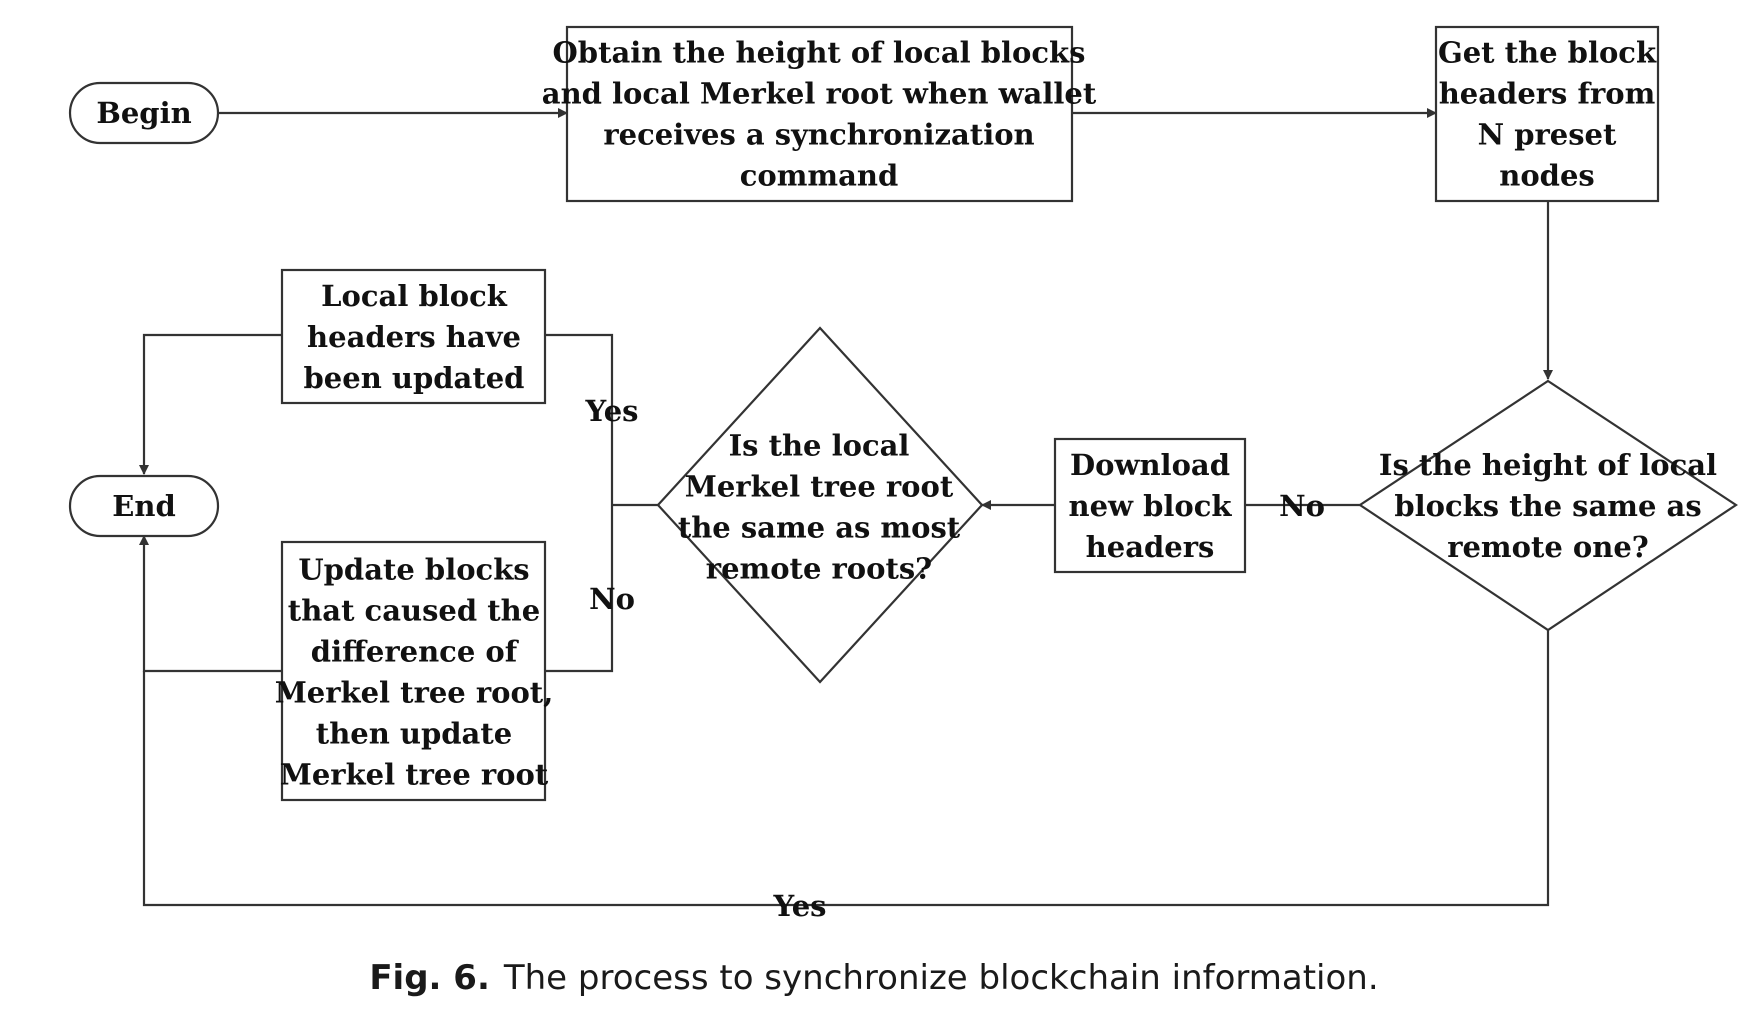 Image resolution: width=1748 pixels, height=1020 pixels. What do you see at coordinates (612, 411) in the screenshot?
I see `merkle-yes-label: Yes` at bounding box center [612, 411].